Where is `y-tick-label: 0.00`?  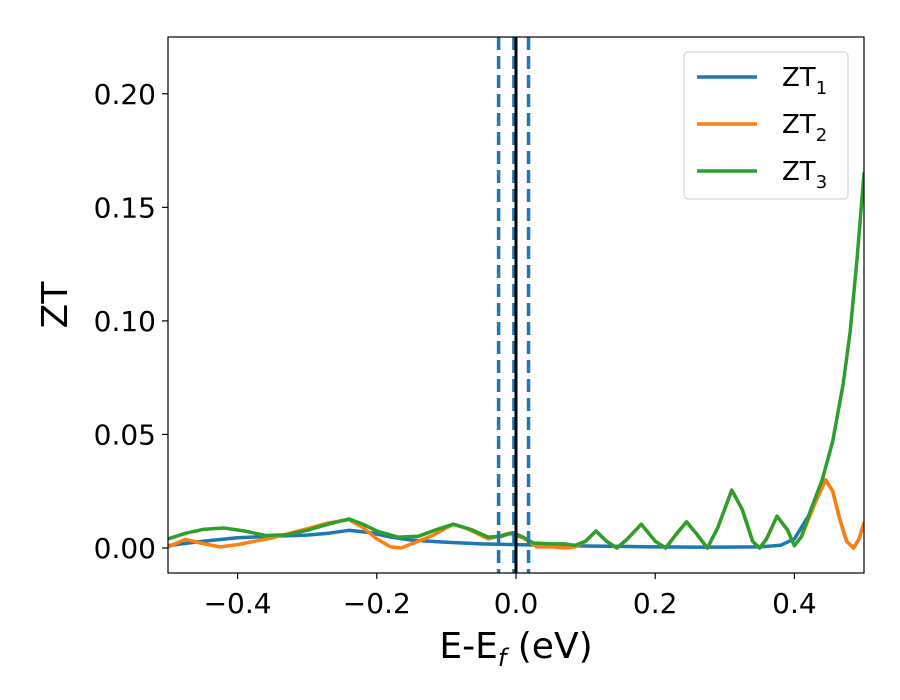 y-tick-label: 0.00 is located at coordinates (125, 548).